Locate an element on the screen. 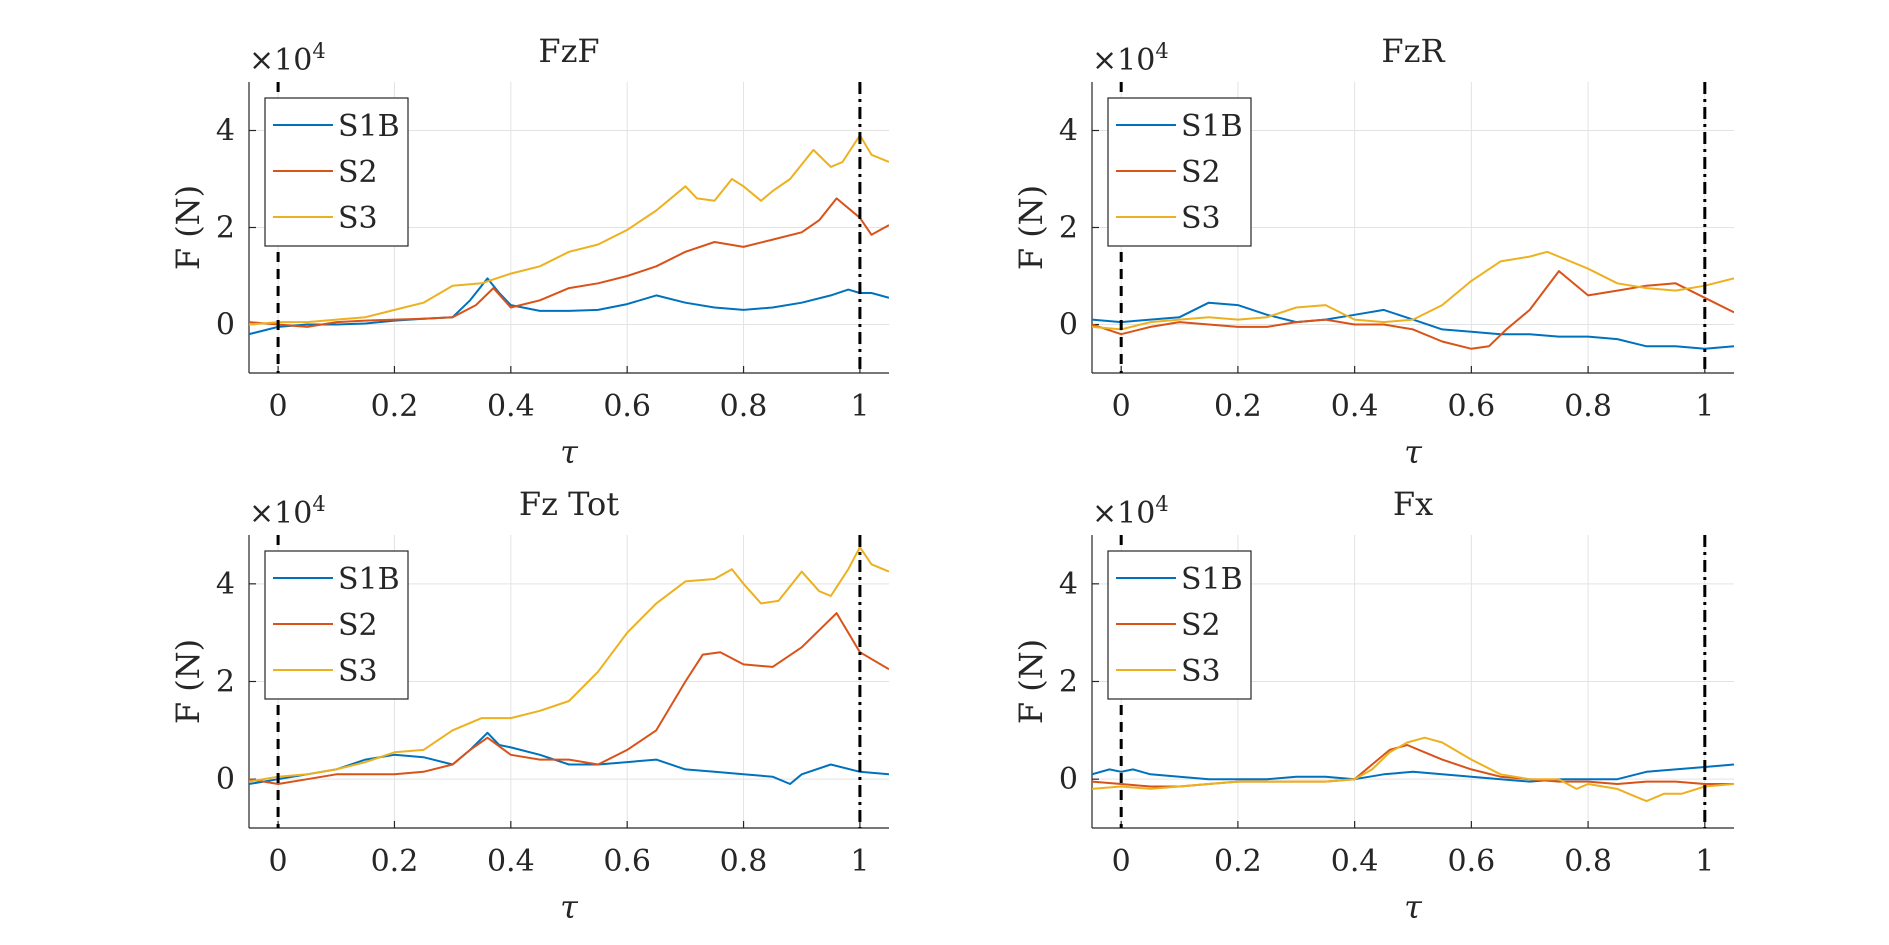 Image resolution: width=1889 pixels, height=945 pixels. chart-title: FzR is located at coordinates (1413, 51).